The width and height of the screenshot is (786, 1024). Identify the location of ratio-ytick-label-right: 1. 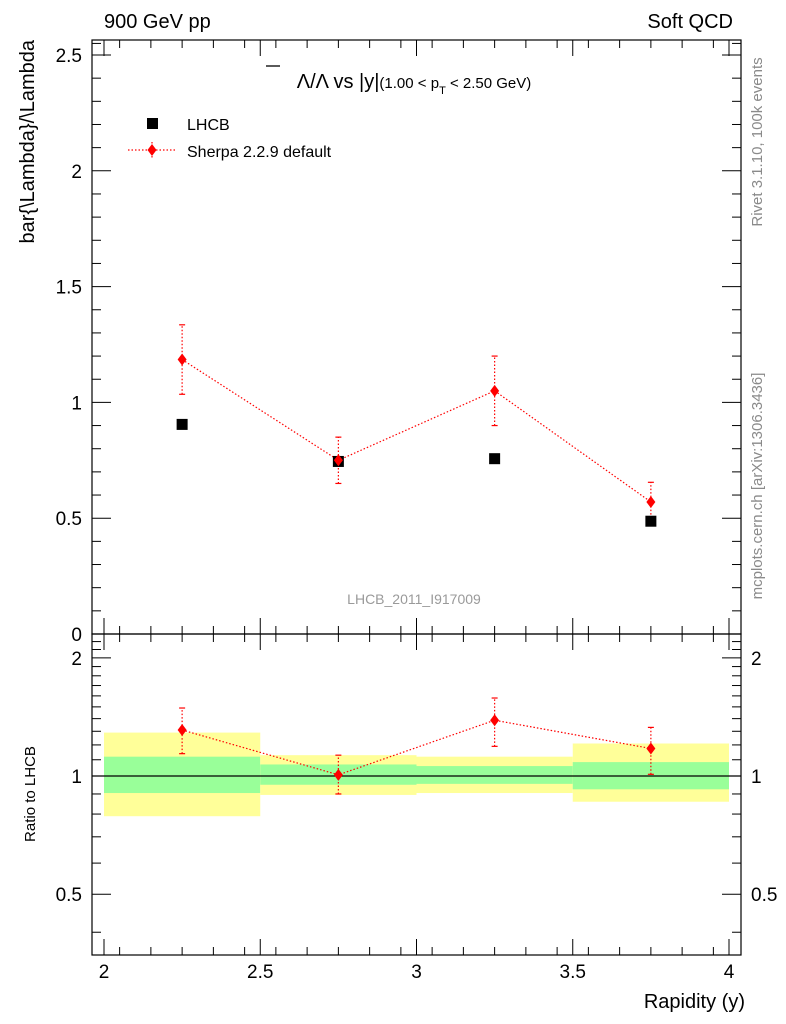
(756, 777).